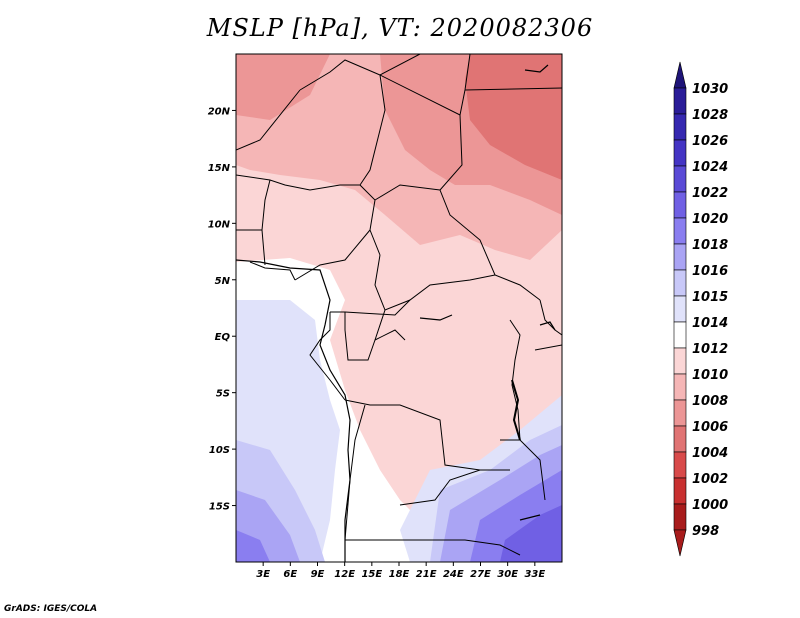  What do you see at coordinates (710, 401) in the screenshot?
I see `colorbar-label: 1008` at bounding box center [710, 401].